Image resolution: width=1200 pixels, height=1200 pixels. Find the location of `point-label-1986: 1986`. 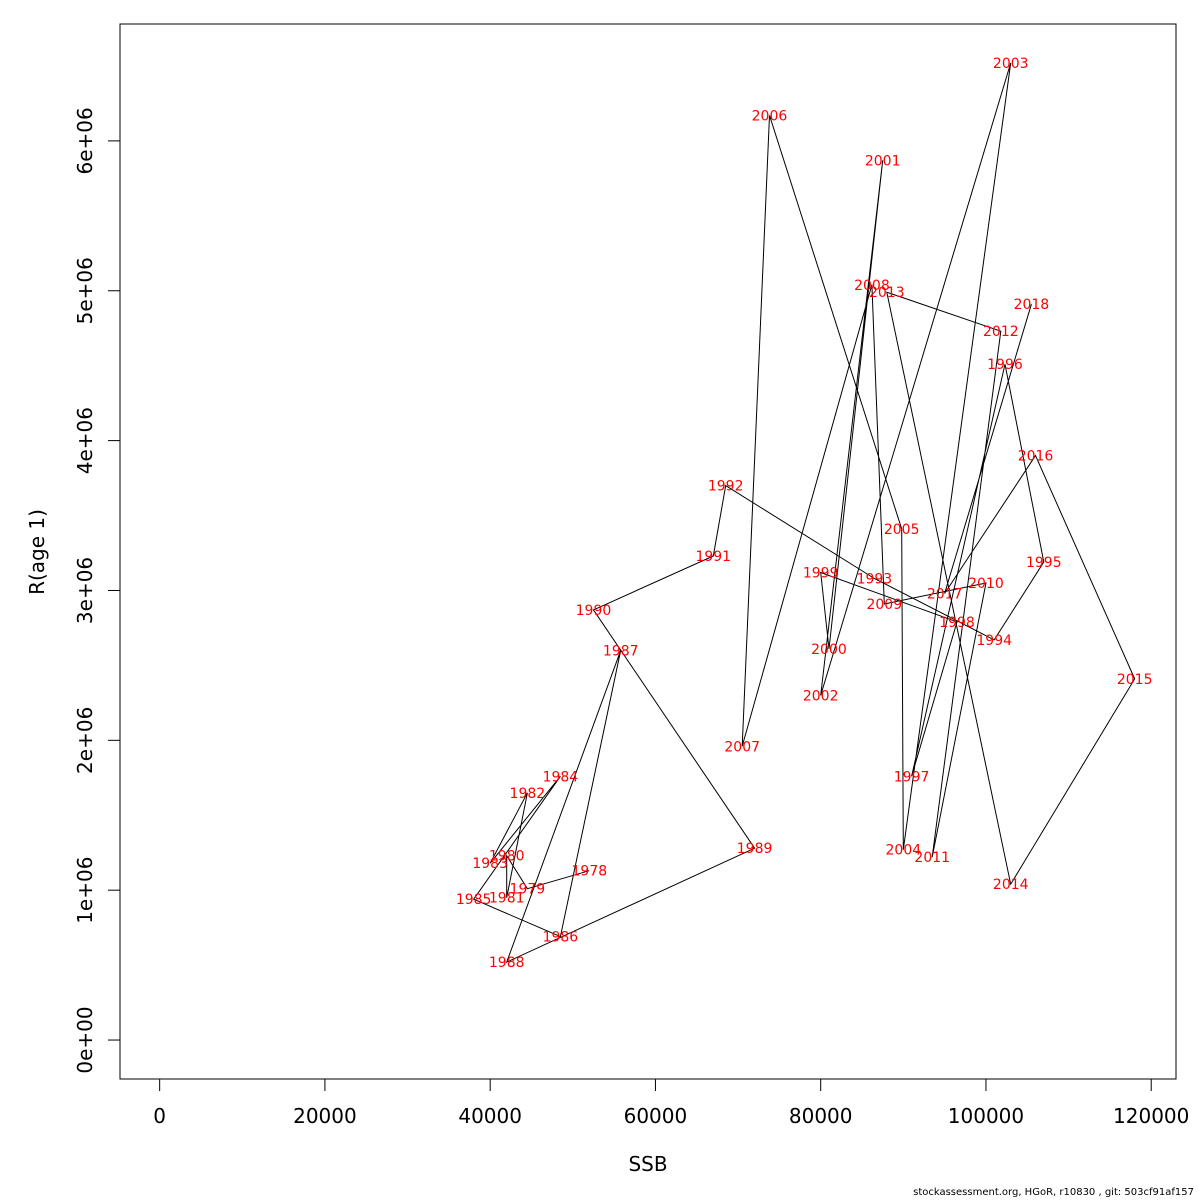

point-label-1986: 1986 is located at coordinates (561, 938).